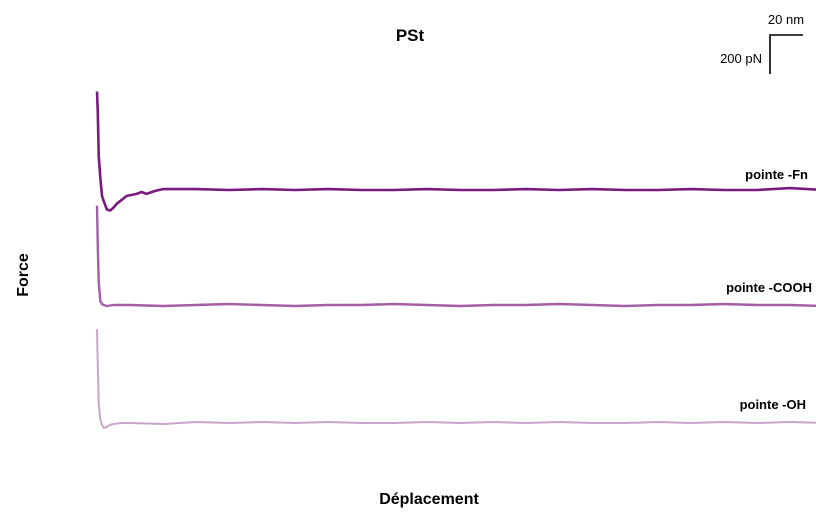 The height and width of the screenshot is (512, 816). What do you see at coordinates (429, 499) in the screenshot?
I see `x-axis-label: Déplacement` at bounding box center [429, 499].